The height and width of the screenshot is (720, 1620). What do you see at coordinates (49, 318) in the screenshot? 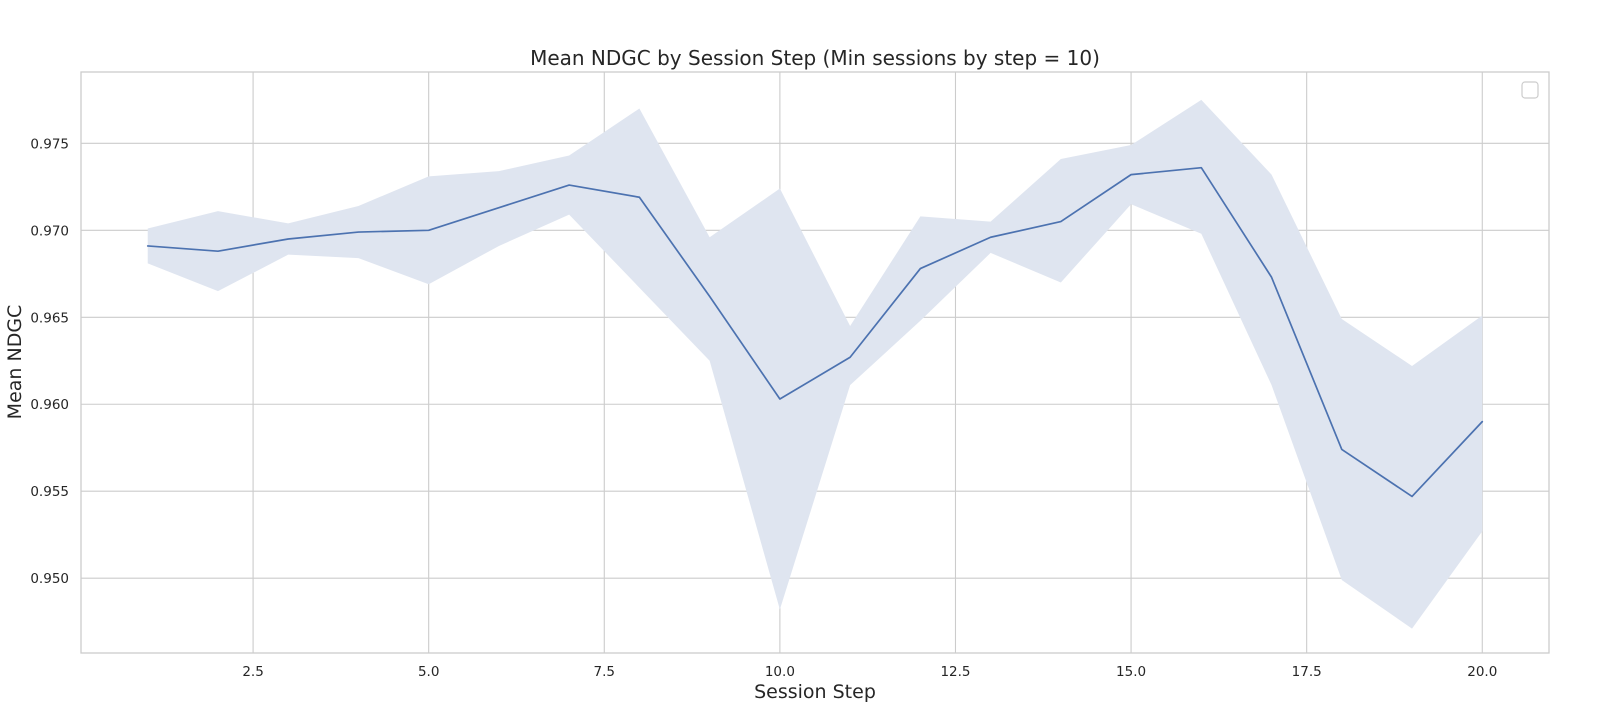
I see `y-tick-label: 0.965` at bounding box center [49, 318].